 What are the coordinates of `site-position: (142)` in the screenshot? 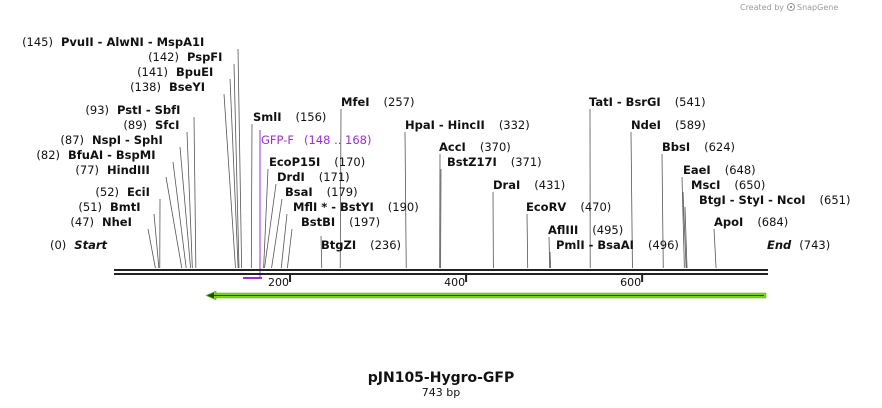 It's located at (163, 57).